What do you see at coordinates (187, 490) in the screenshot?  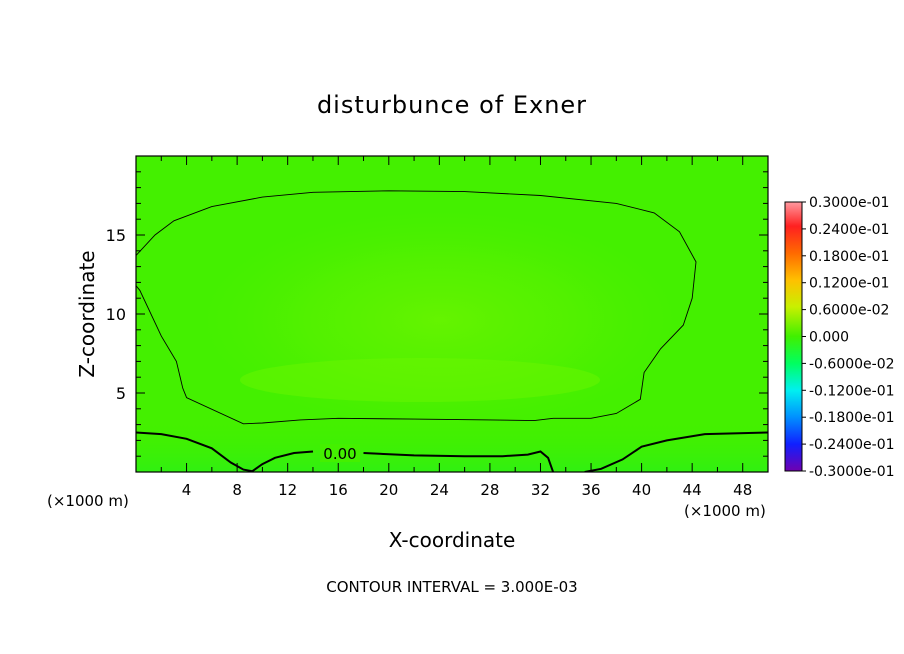 I see `x-tick-label: 4` at bounding box center [187, 490].